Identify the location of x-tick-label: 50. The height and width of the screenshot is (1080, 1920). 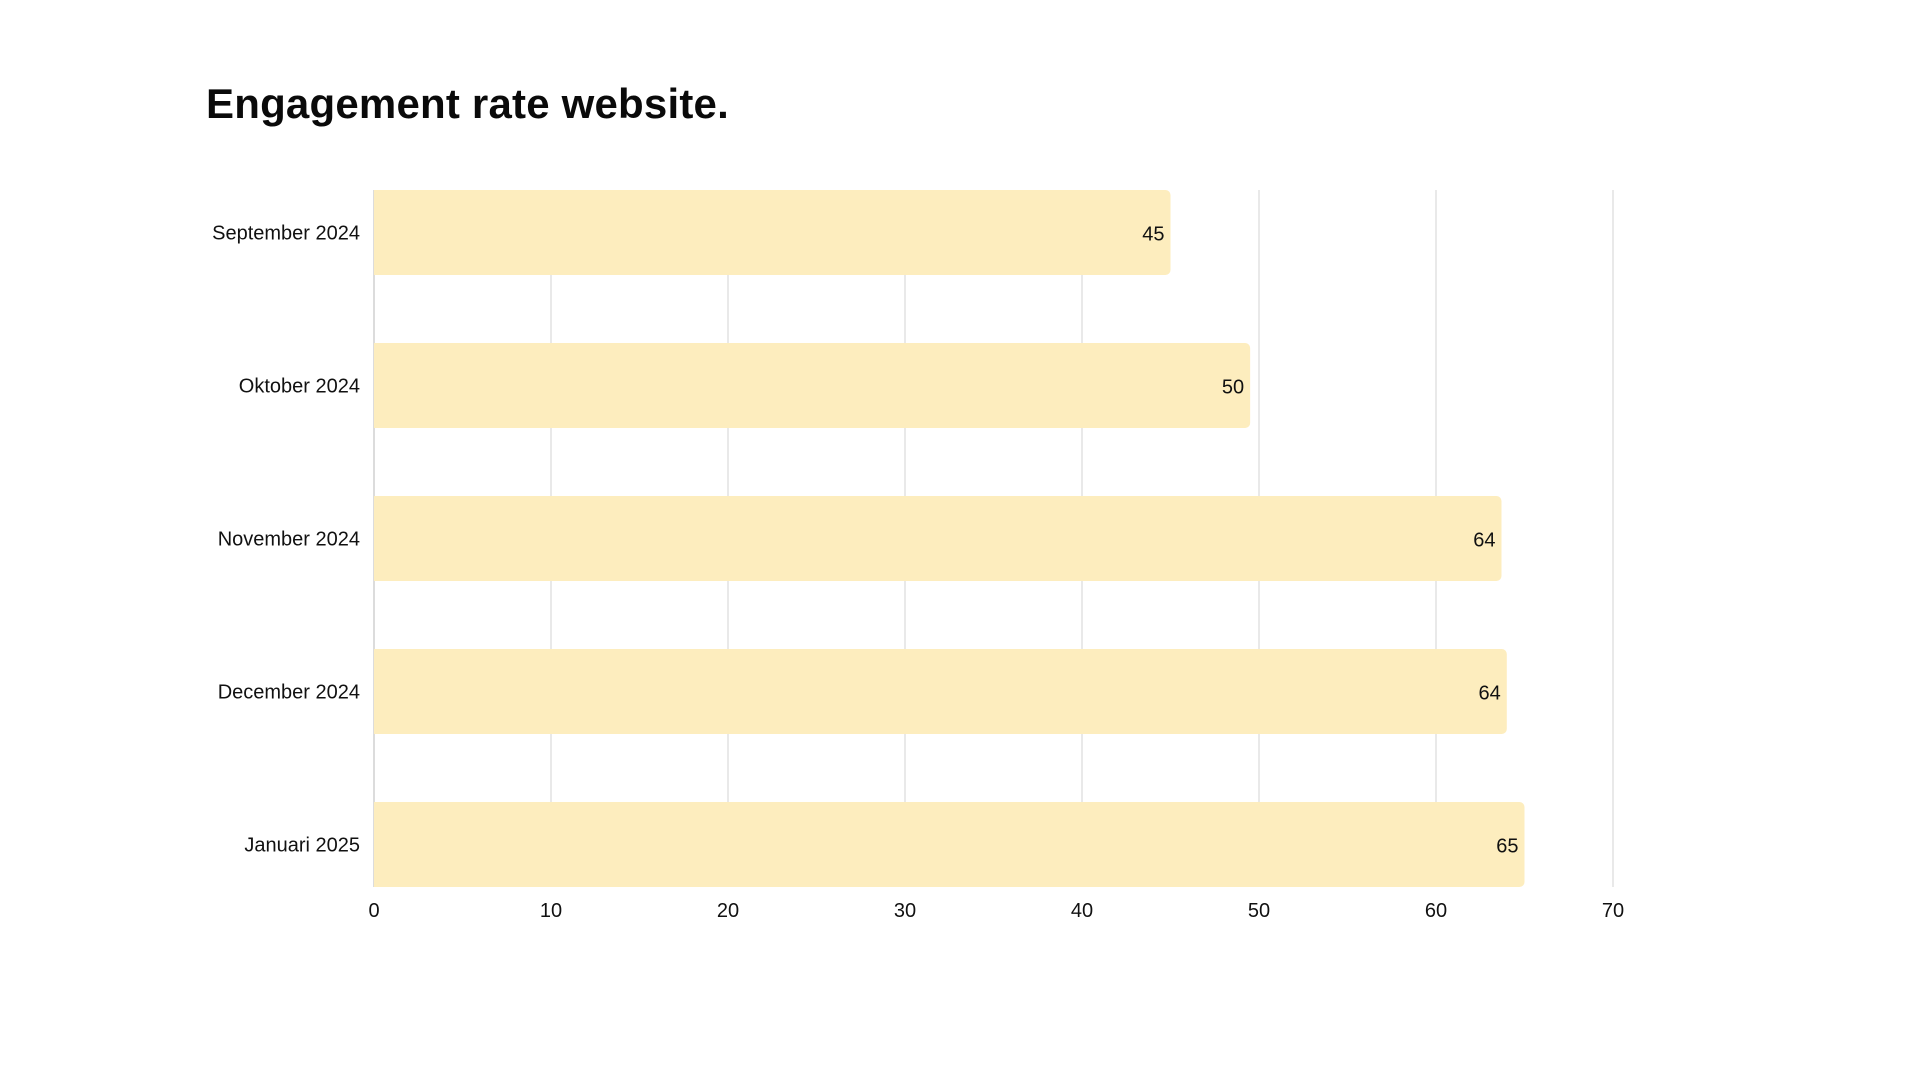
(1259, 911).